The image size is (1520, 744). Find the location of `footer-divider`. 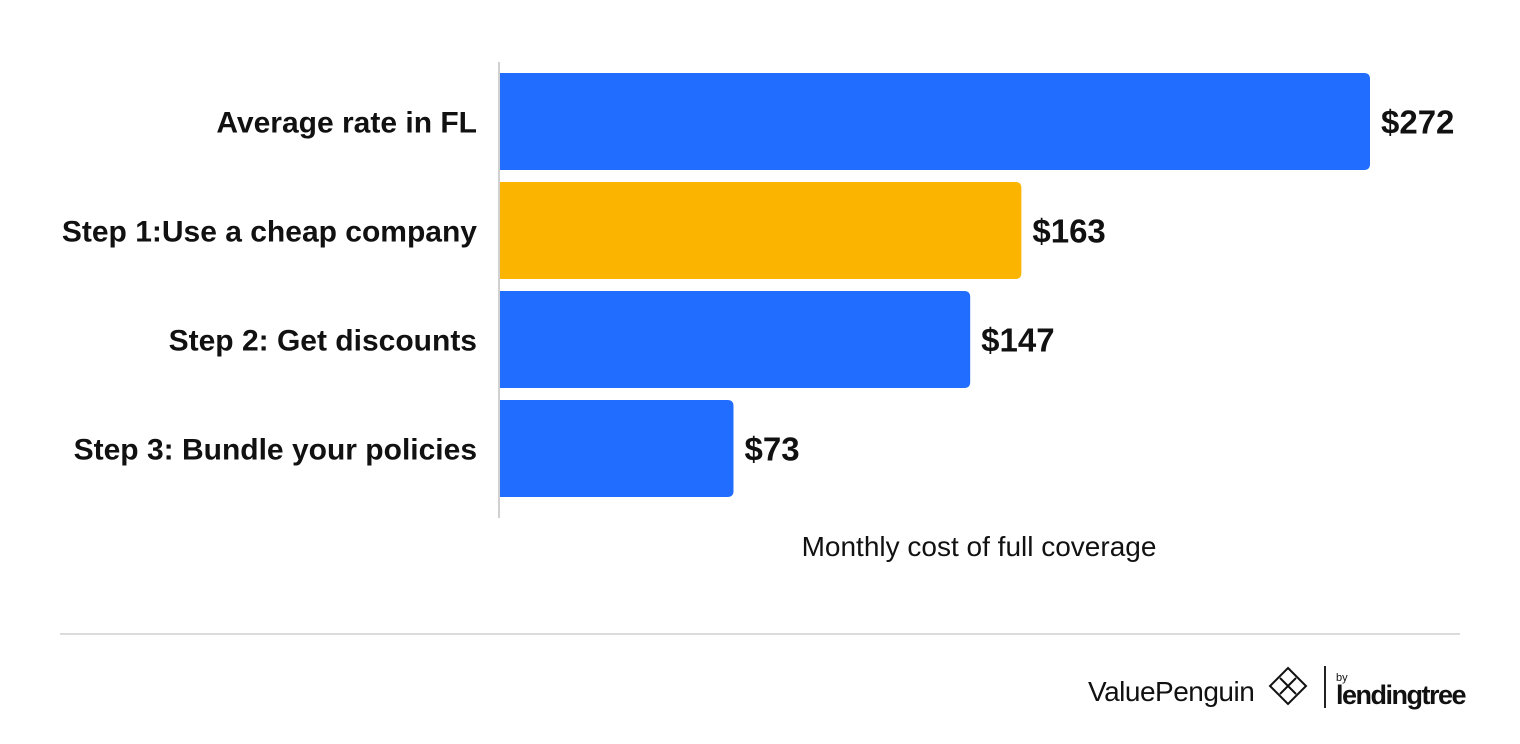

footer-divider is located at coordinates (760, 634).